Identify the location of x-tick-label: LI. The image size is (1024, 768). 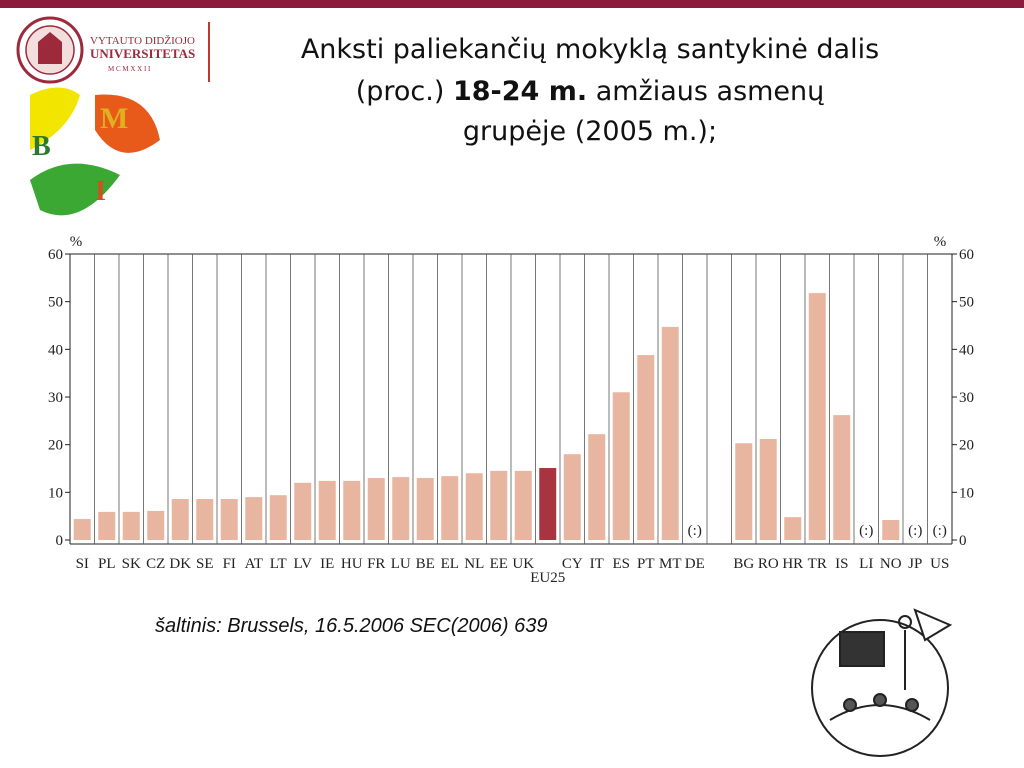
(866, 564).